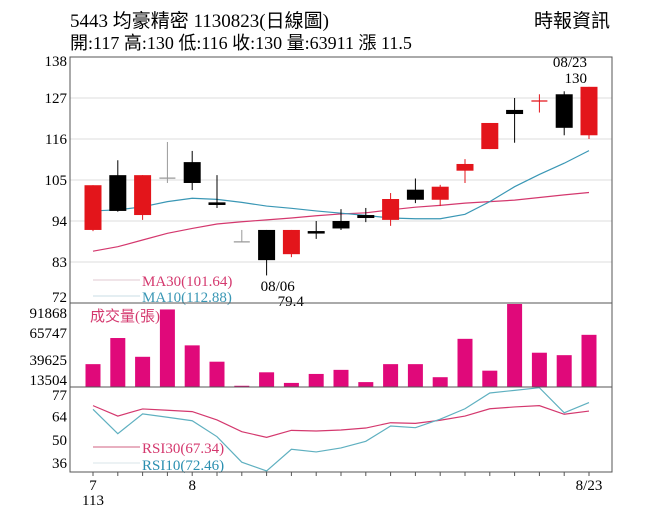  Describe the element at coordinates (59, 441) in the screenshot. I see `rsi-tick-label: 50` at that location.